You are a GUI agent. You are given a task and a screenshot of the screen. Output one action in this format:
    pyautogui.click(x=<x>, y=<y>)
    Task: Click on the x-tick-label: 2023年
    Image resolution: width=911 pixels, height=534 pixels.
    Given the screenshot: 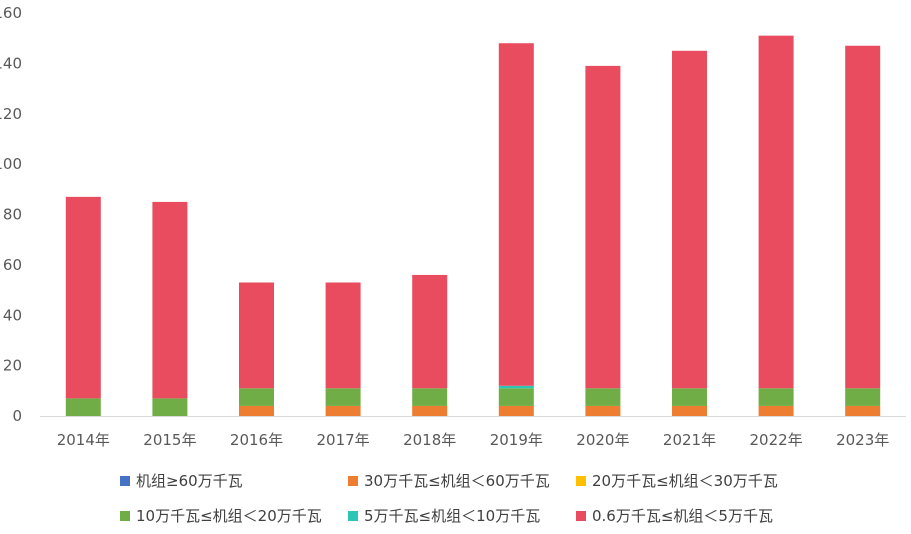 What is the action you would take?
    pyautogui.click(x=862, y=440)
    